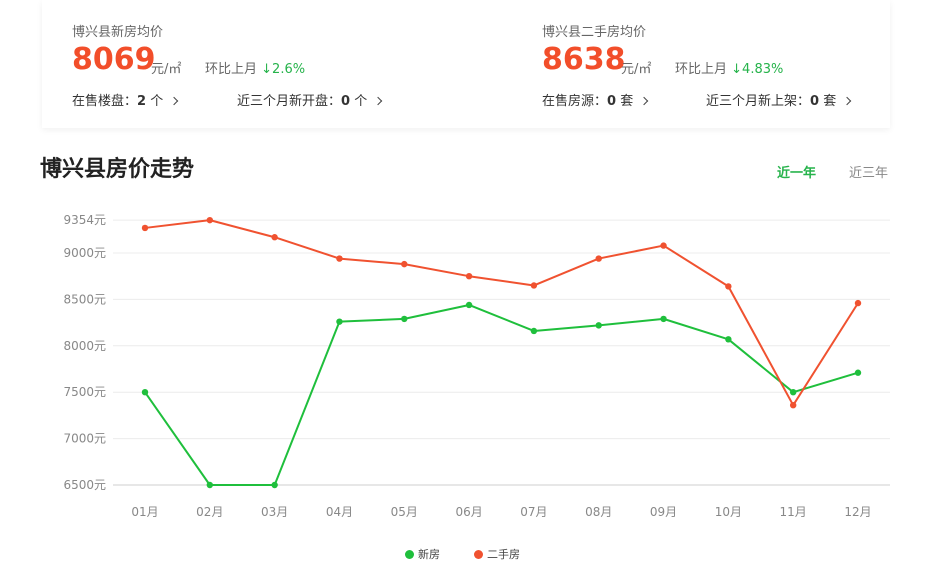 The image size is (927, 581). Describe the element at coordinates (289, 101) in the screenshot. I see `new-house-new-open-label: 近三个月新开盘：` at that location.